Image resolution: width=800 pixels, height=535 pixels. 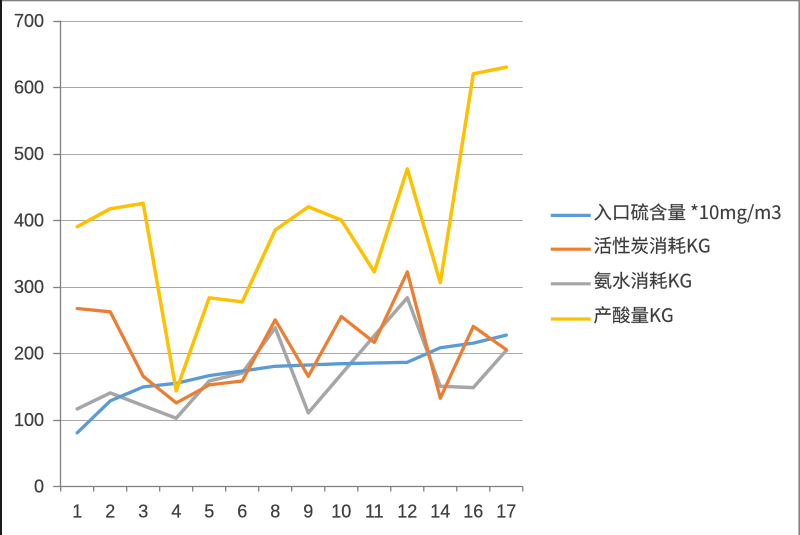 I want to click on svg-text: 5, so click(x=209, y=512).